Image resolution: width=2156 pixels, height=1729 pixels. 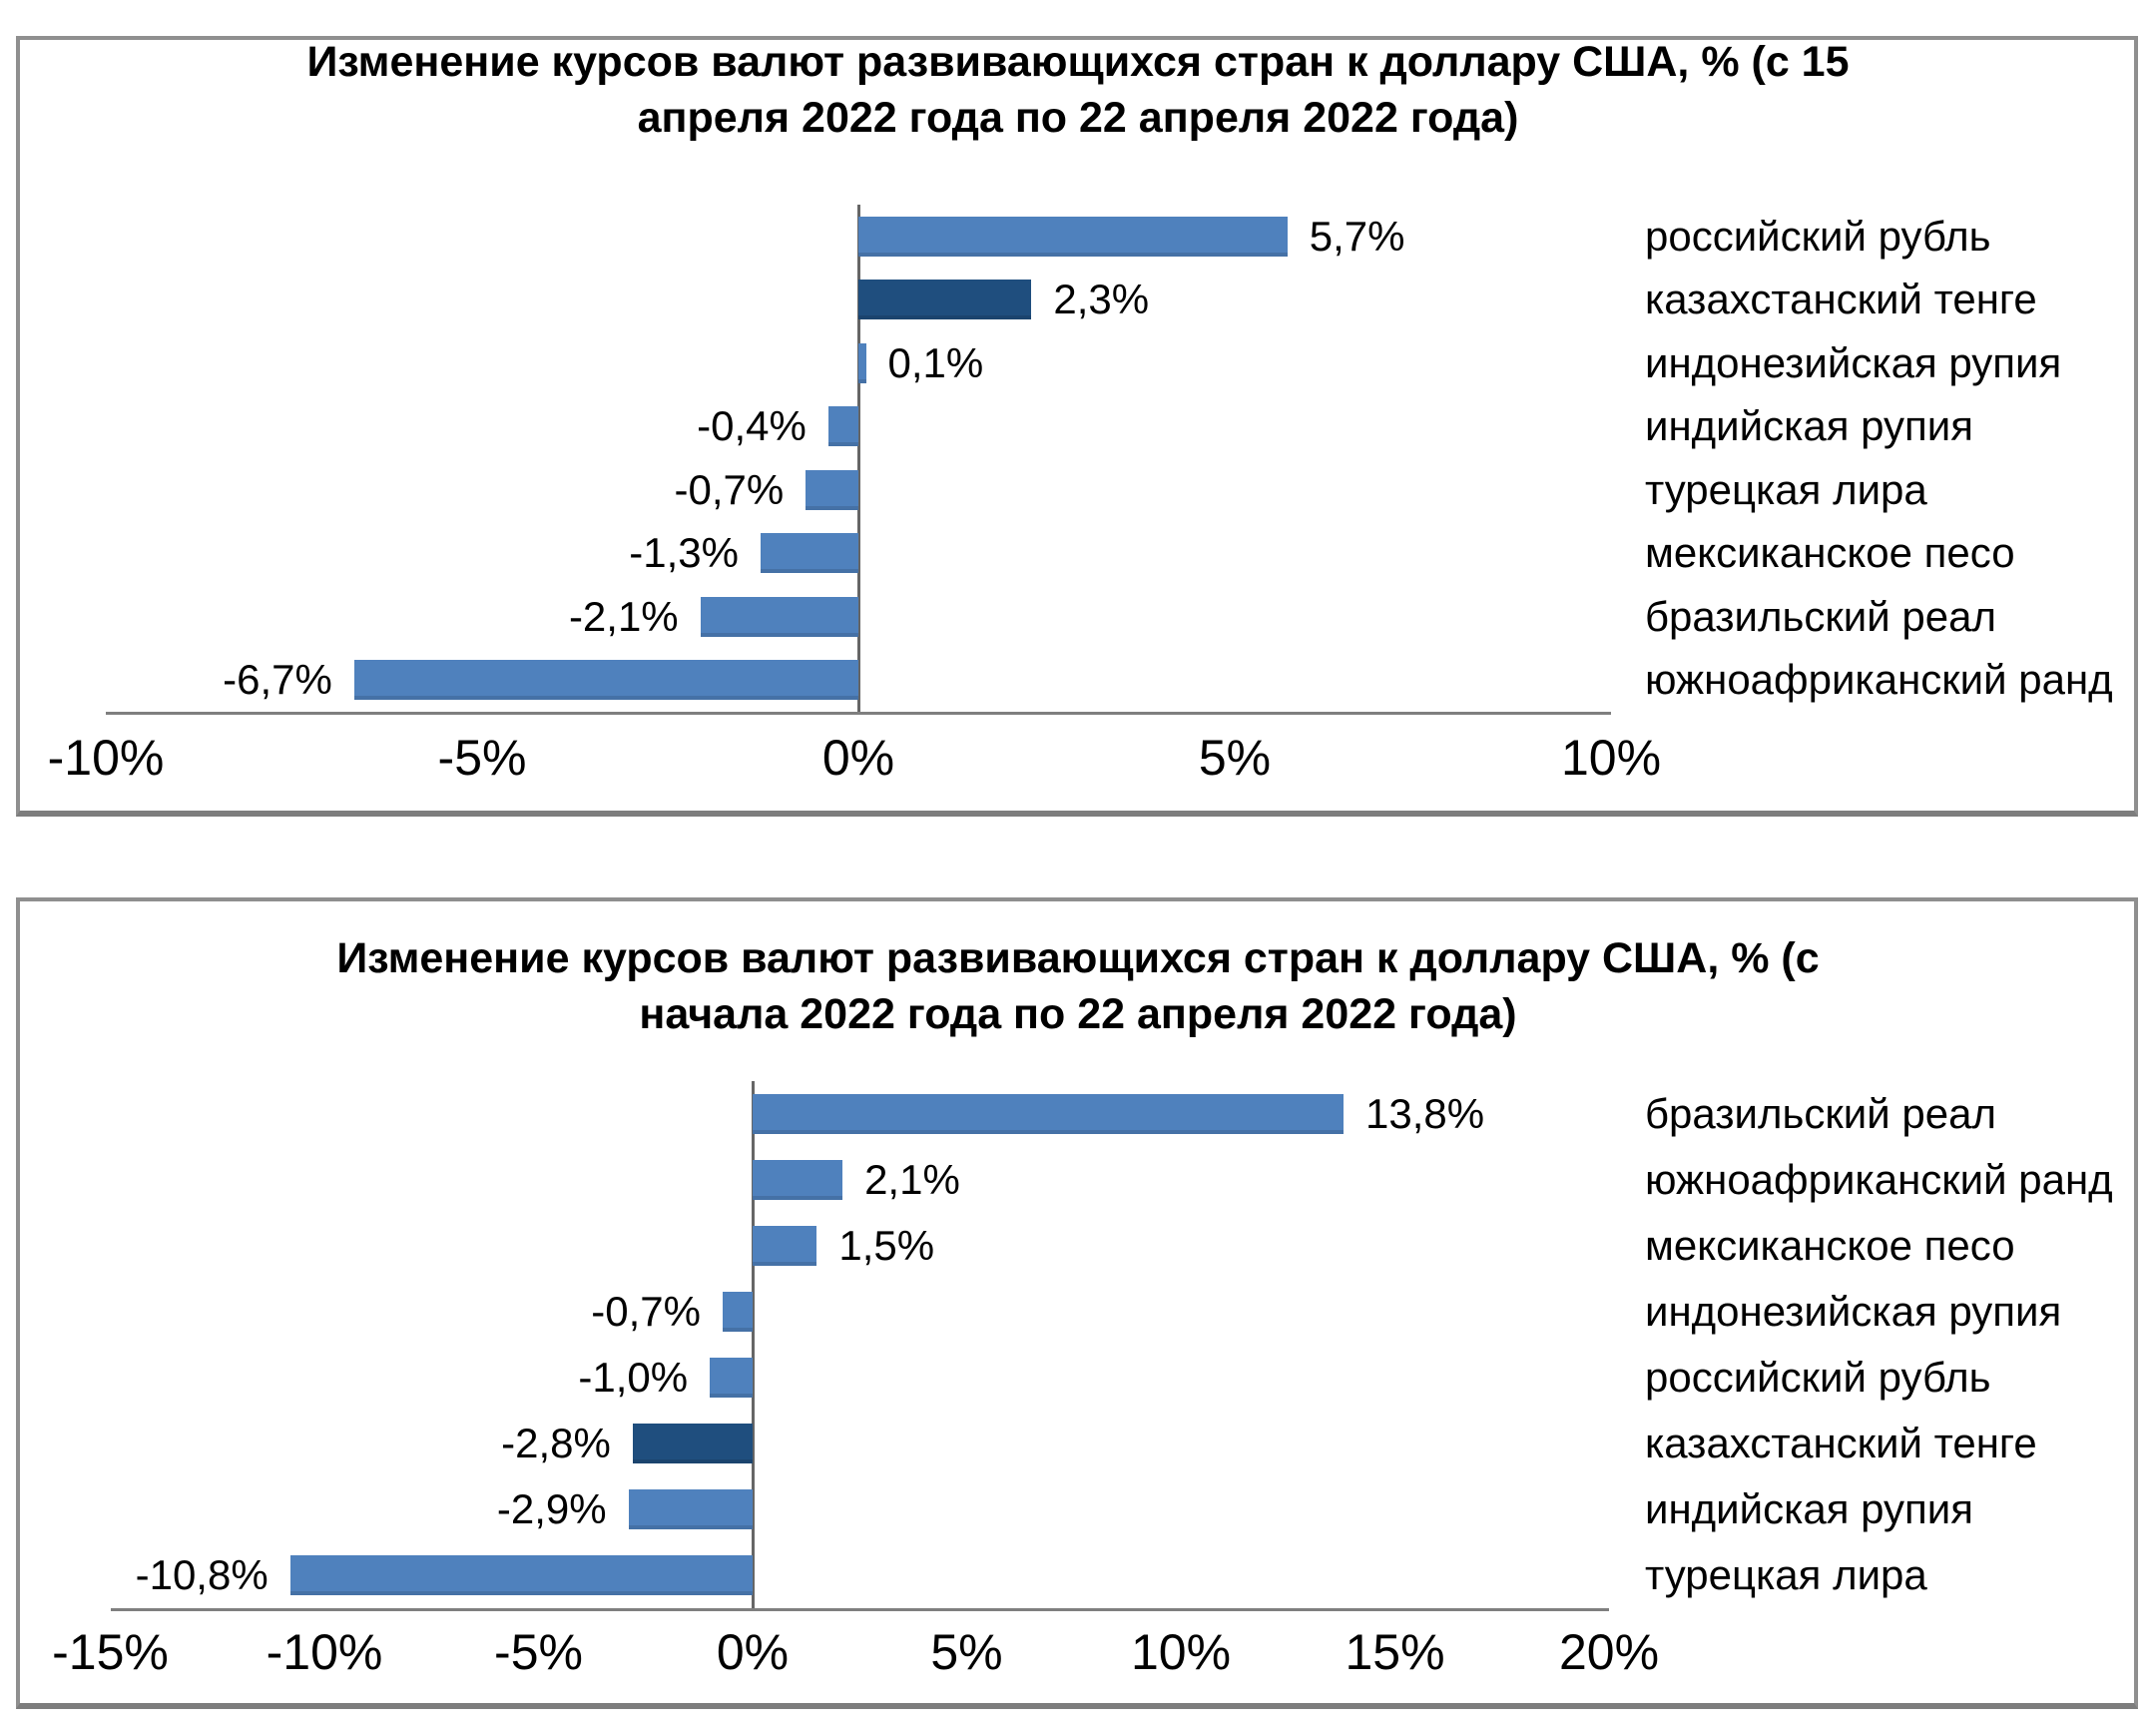 I want to click on bar-value-label: -10,8%, so click(x=202, y=1574).